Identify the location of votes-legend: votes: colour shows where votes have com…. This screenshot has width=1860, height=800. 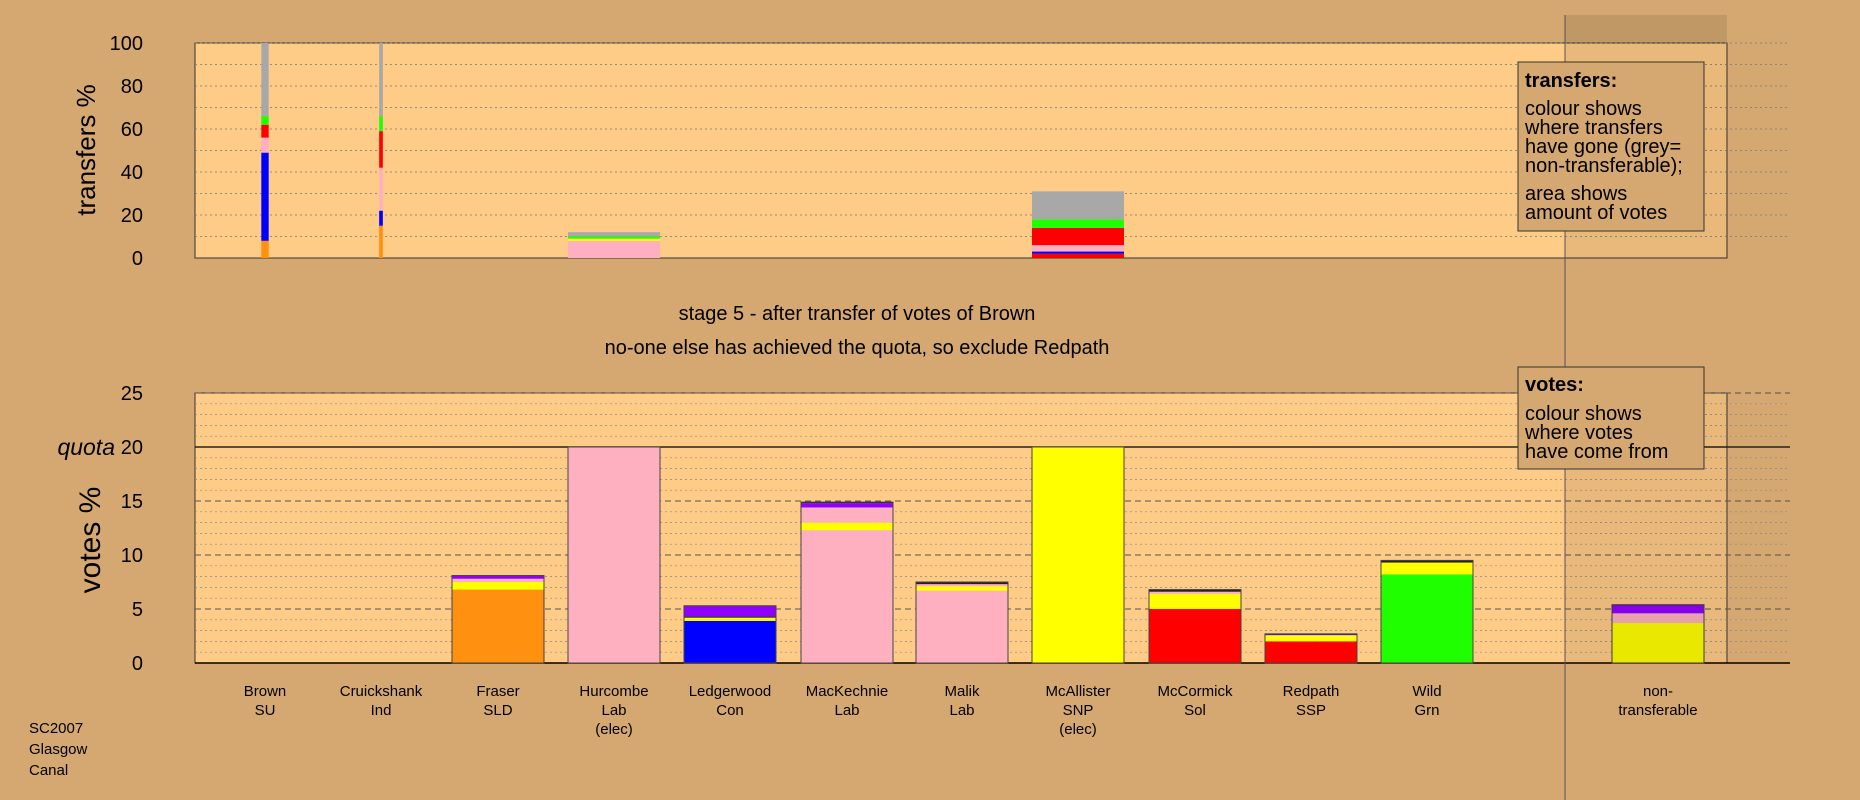
(1611, 418).